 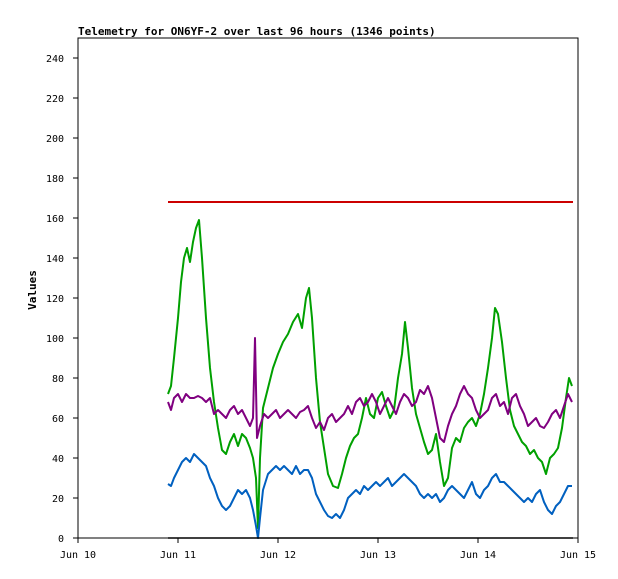 What do you see at coordinates (58, 419) in the screenshot?
I see `y-tick-label: 60` at bounding box center [58, 419].